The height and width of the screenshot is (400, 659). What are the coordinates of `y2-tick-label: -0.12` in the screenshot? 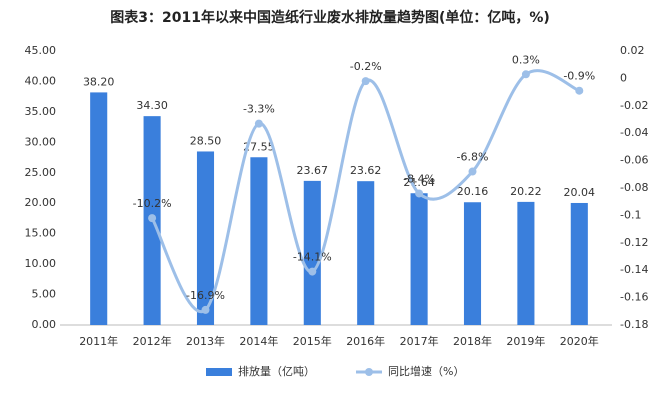 It's located at (634, 242).